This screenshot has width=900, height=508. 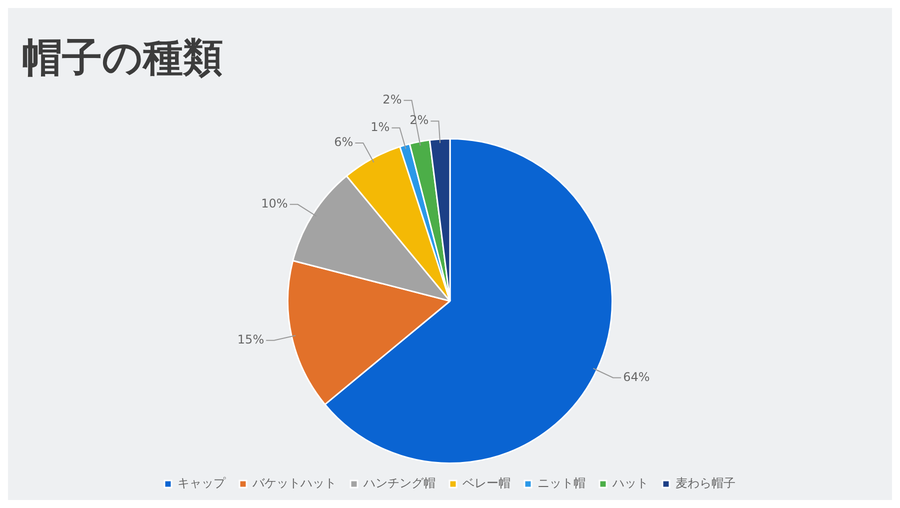 I want to click on data-label: 1%, so click(x=380, y=127).